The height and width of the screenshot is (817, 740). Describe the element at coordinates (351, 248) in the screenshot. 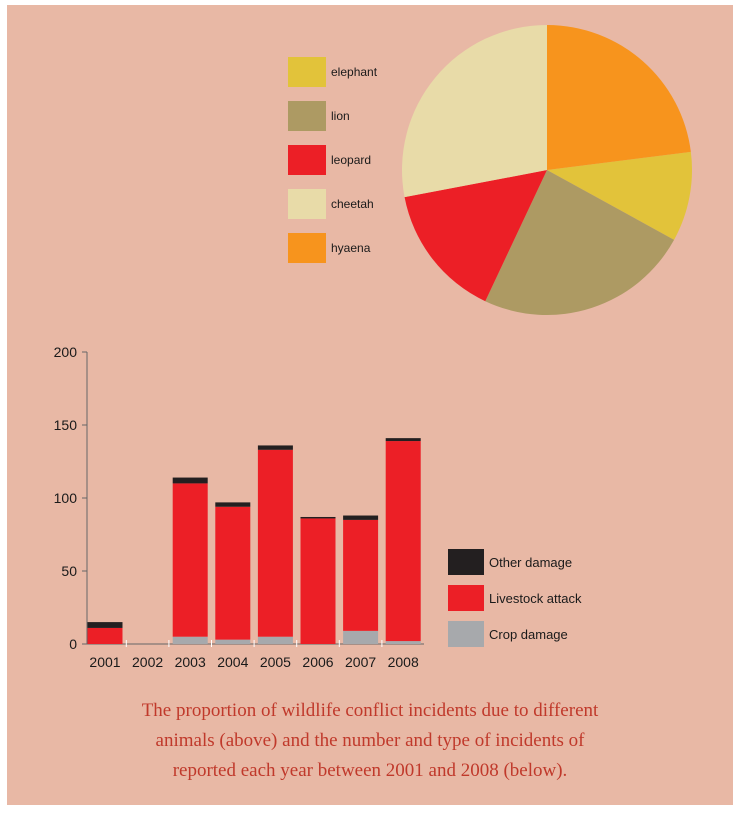

I see `pie-legend-label-hyaena: hyaena` at that location.